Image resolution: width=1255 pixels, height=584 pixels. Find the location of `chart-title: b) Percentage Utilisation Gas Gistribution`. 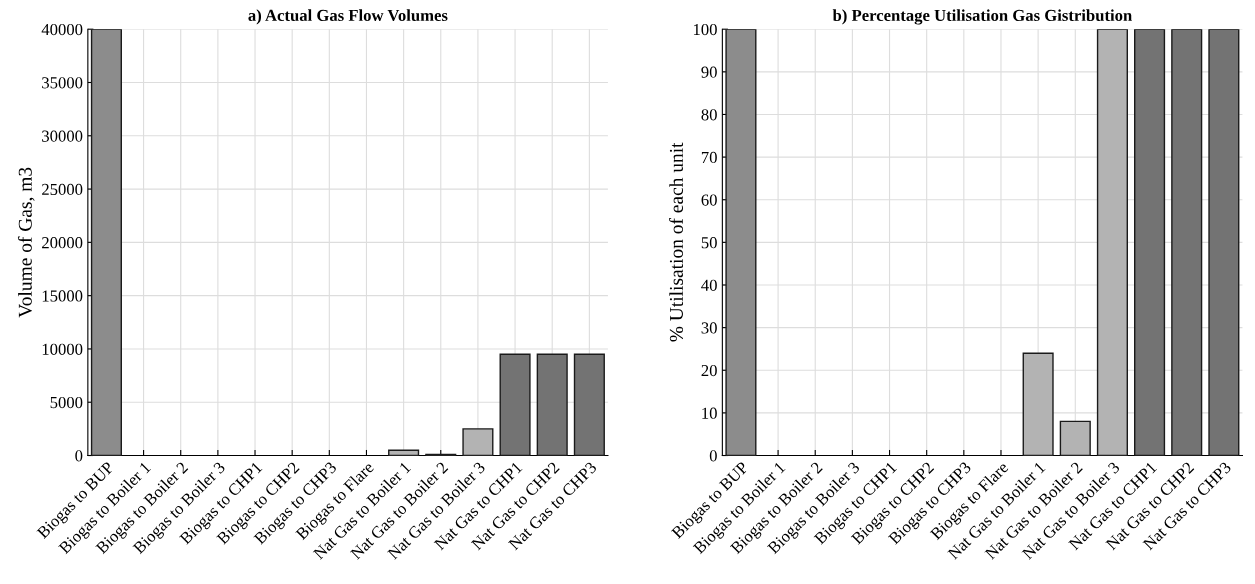

chart-title: b) Percentage Utilisation Gas Gistribution is located at coordinates (982, 17).